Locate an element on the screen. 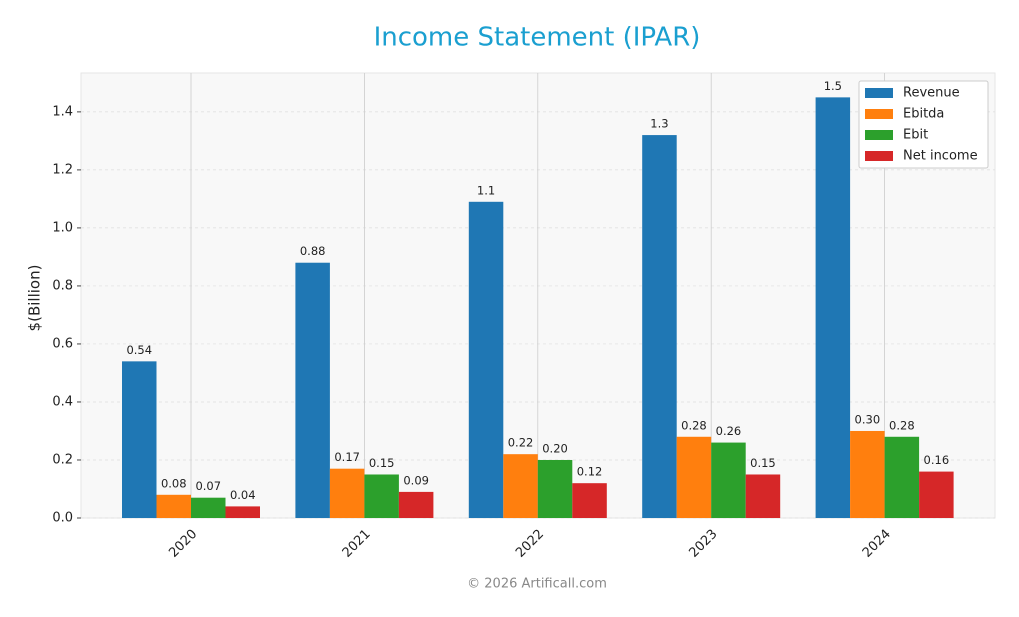  x-tick-label: 2022 is located at coordinates (530, 544).